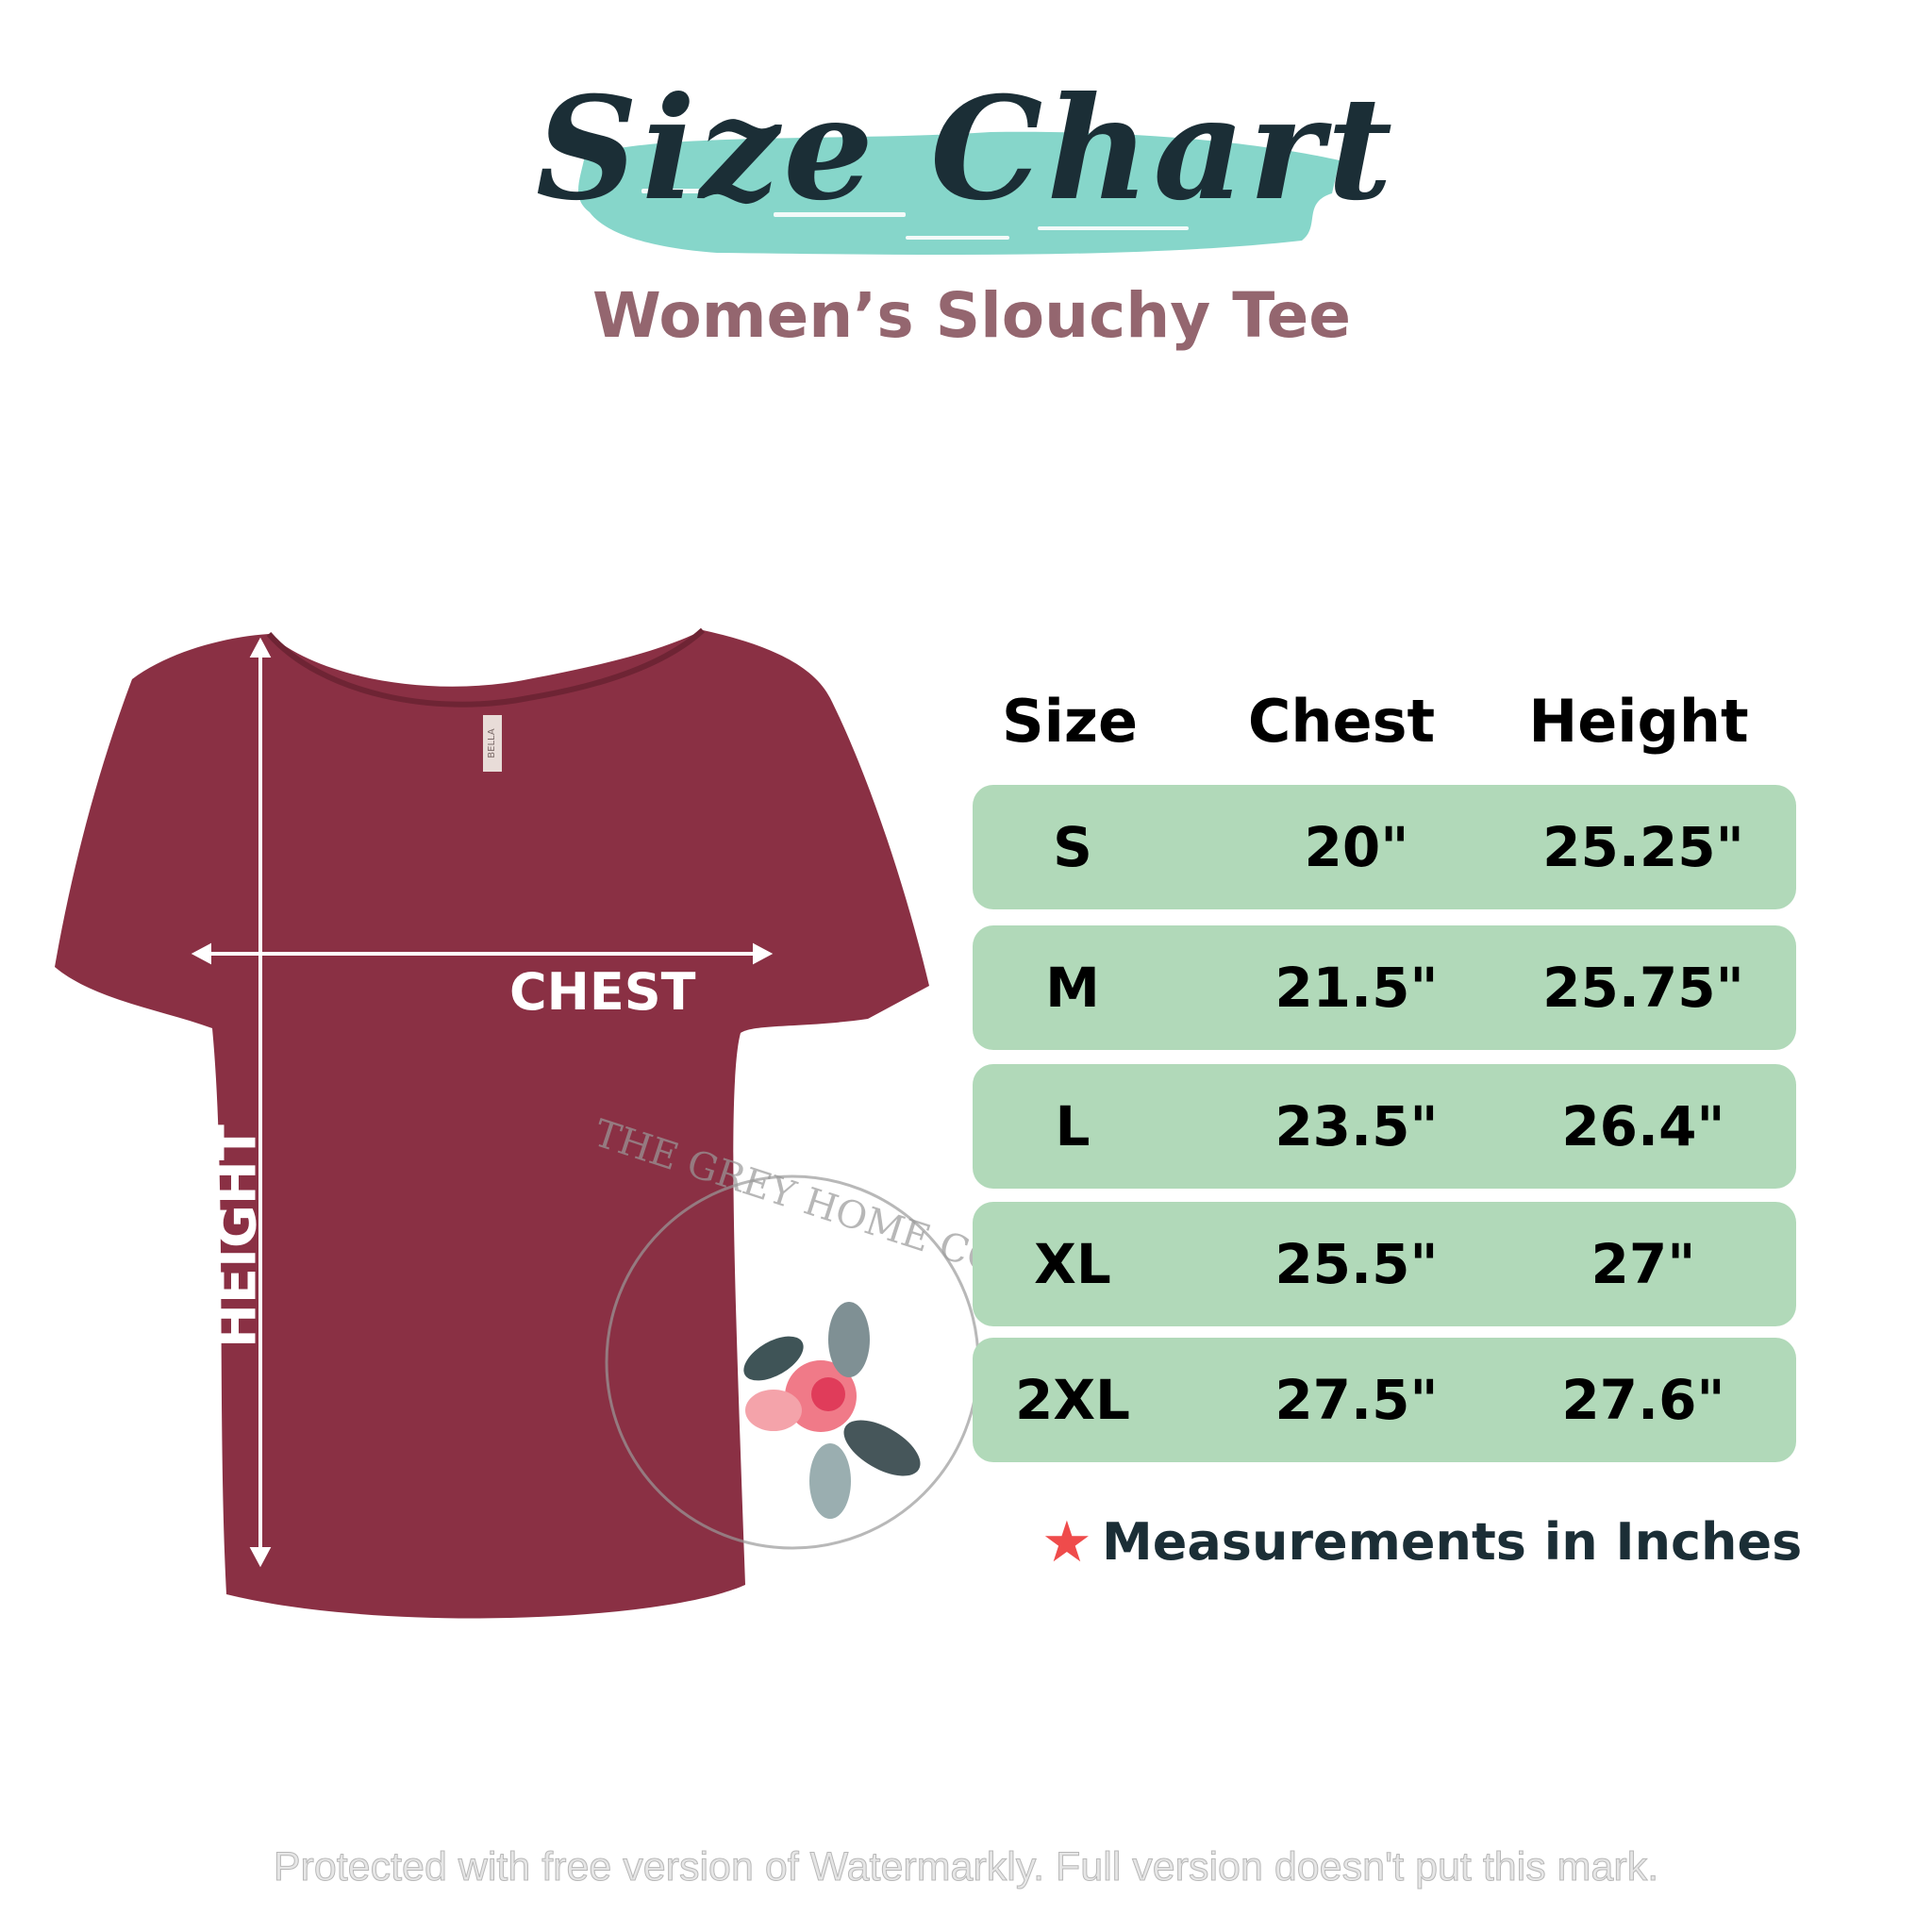 The width and height of the screenshot is (1932, 1932). What do you see at coordinates (1643, 1126) in the screenshot?
I see `height-cell: 26.4"` at bounding box center [1643, 1126].